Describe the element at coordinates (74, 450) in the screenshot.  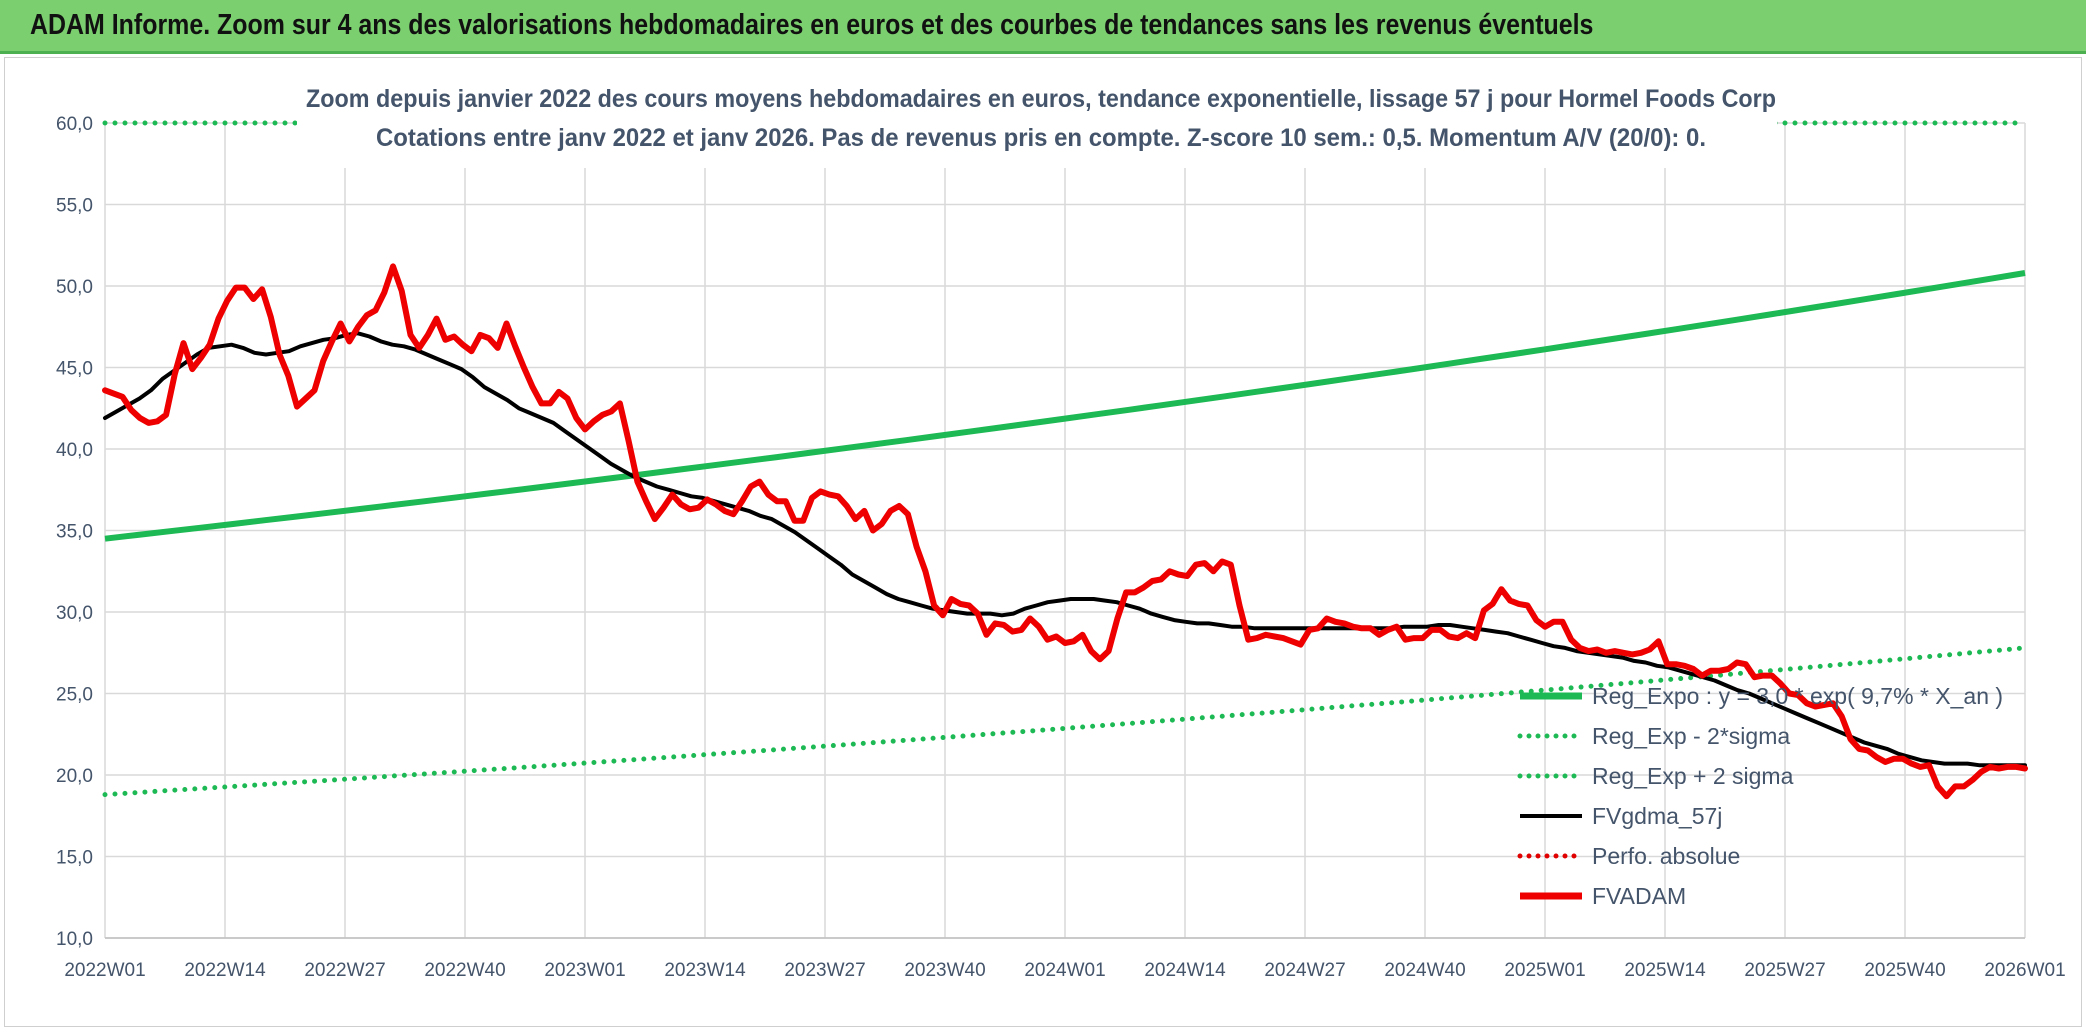
I see `y-tick-label: 40,0` at that location.